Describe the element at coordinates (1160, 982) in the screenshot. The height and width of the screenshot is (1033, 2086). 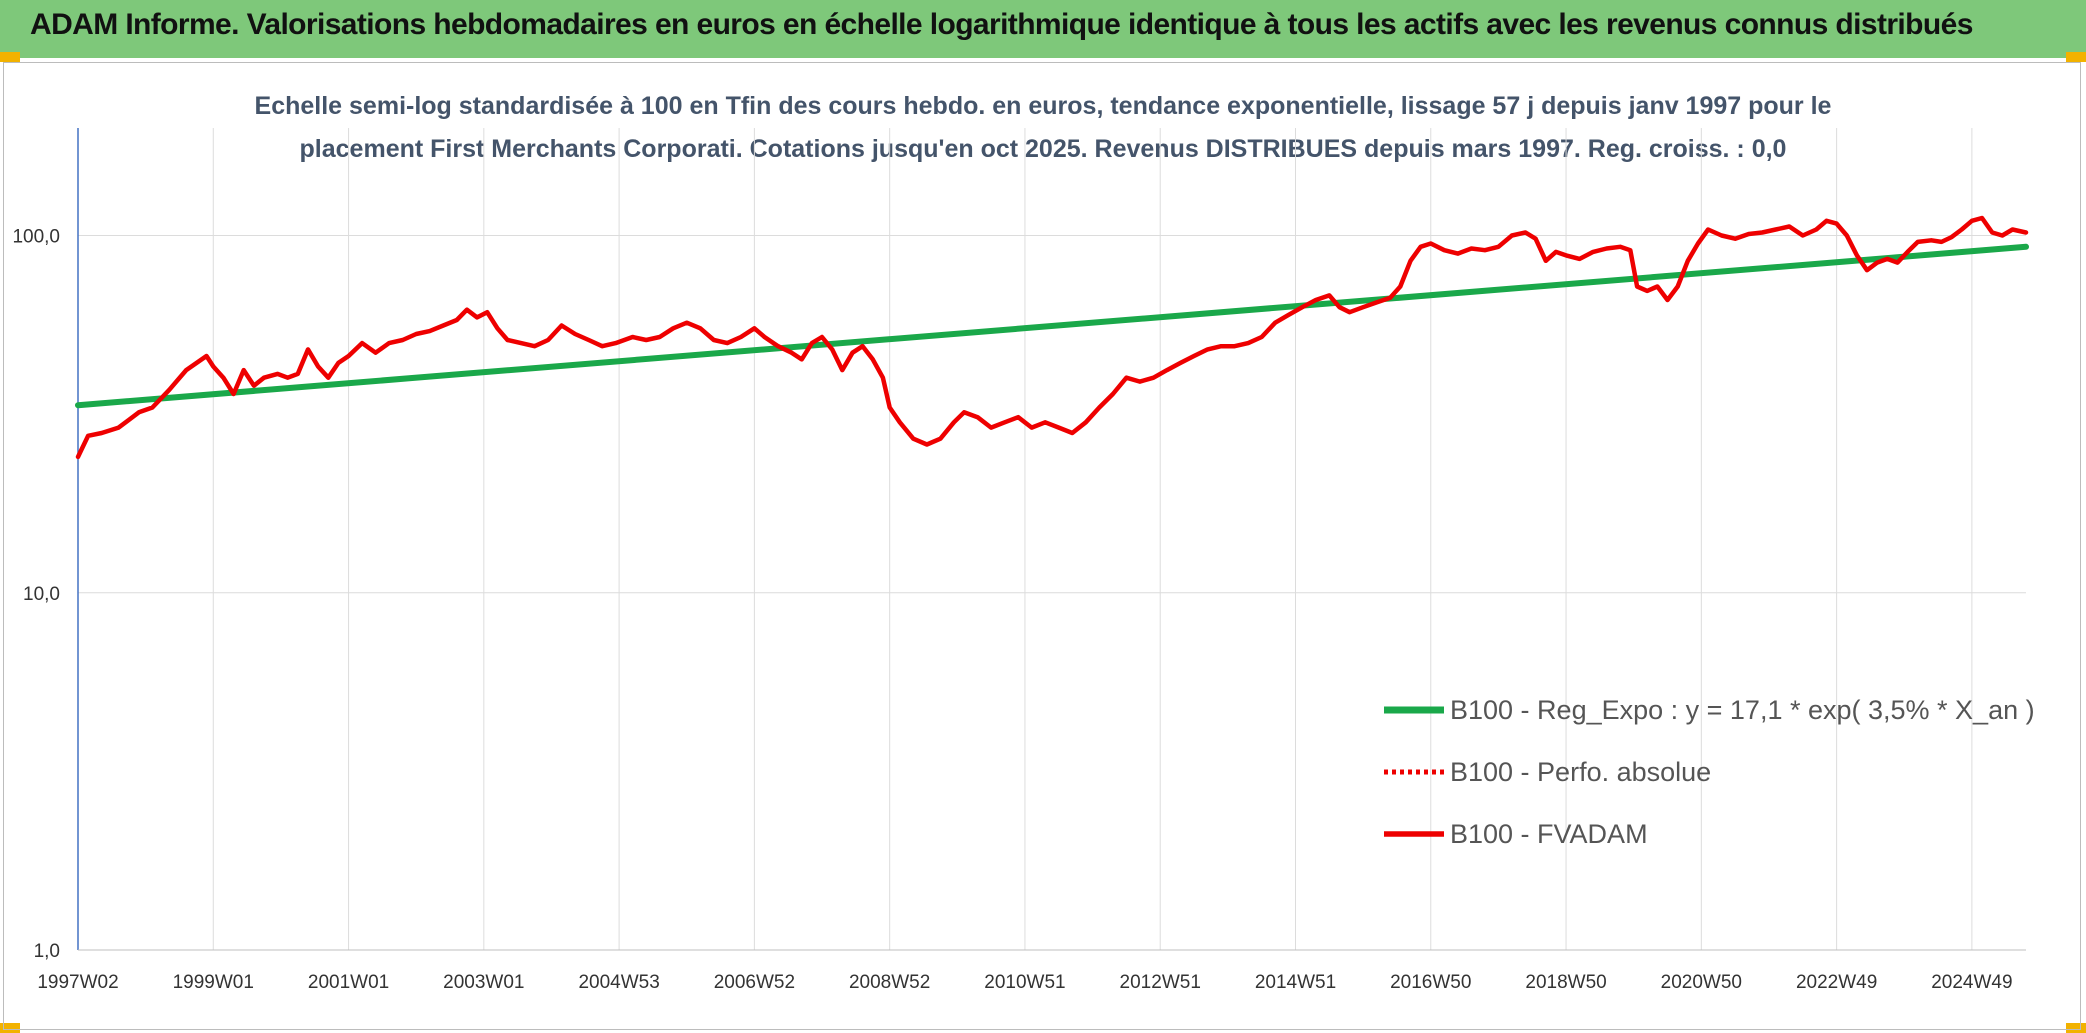
I see `x-tick-label: 2012W51` at that location.